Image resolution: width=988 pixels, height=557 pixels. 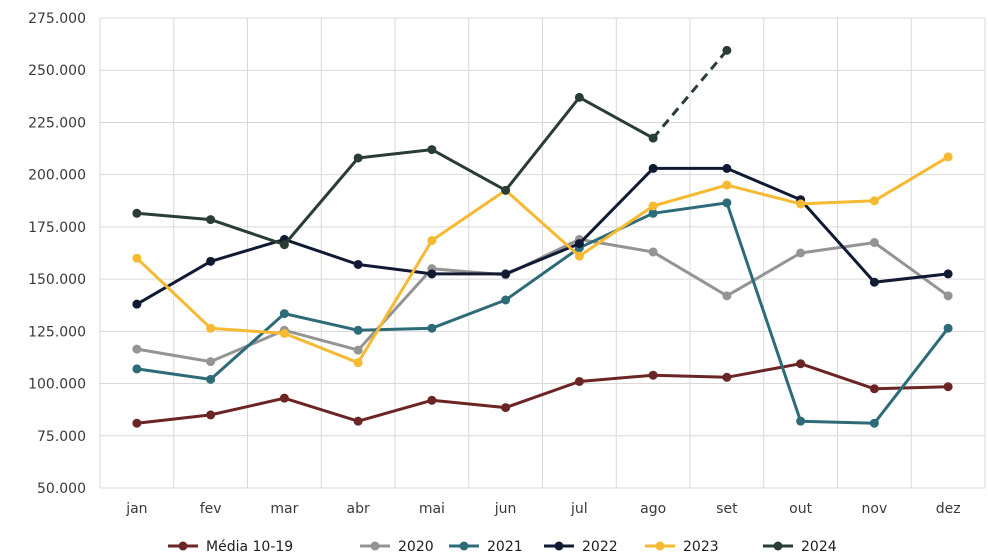 I want to click on x-tick-label: set, so click(x=727, y=509).